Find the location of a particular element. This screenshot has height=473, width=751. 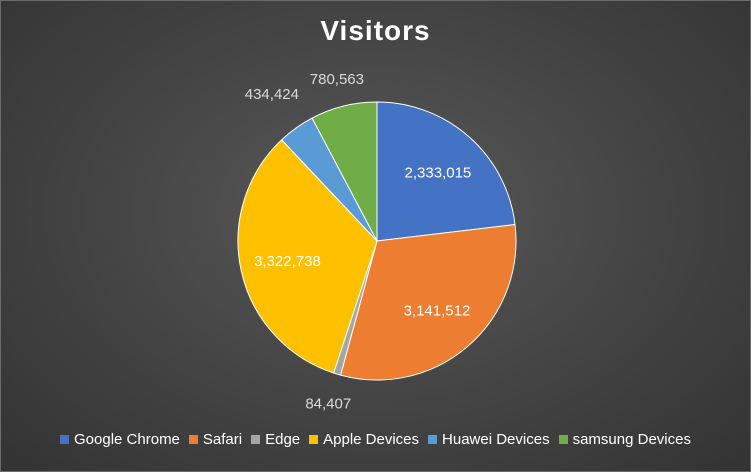

legend-item: Google Chrome is located at coordinates (120, 439).